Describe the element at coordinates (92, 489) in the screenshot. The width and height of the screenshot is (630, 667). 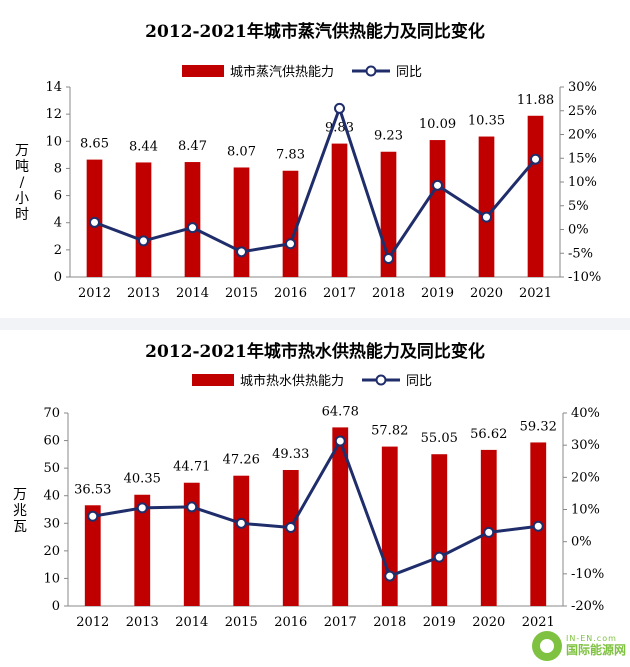
I see `bar-value-label: 36.53` at that location.